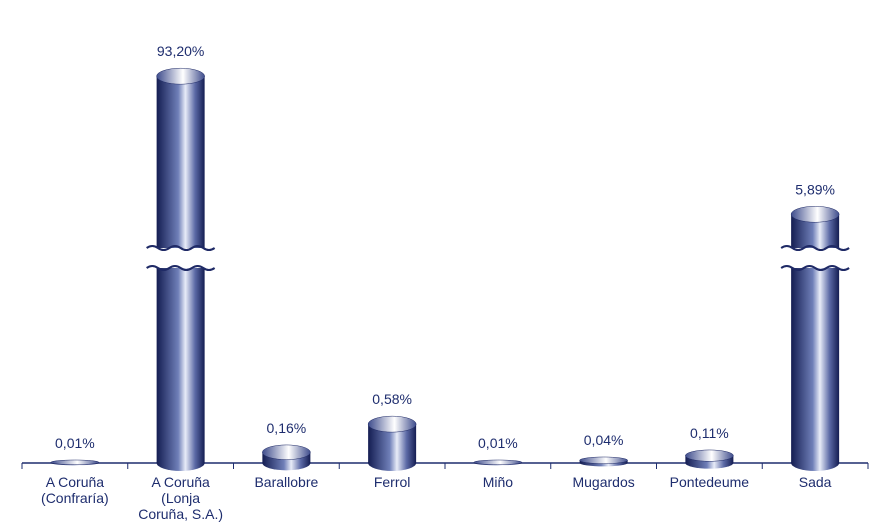  What do you see at coordinates (286, 482) in the screenshot?
I see `x-tick-label: Barallobre` at bounding box center [286, 482].